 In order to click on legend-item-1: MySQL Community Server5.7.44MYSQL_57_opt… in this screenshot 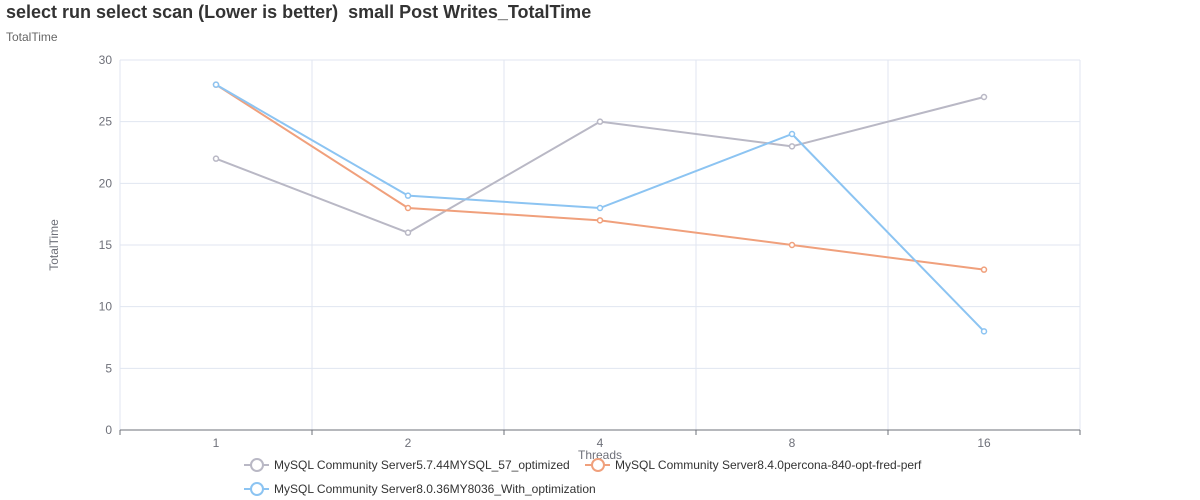, I will do `click(407, 465)`.